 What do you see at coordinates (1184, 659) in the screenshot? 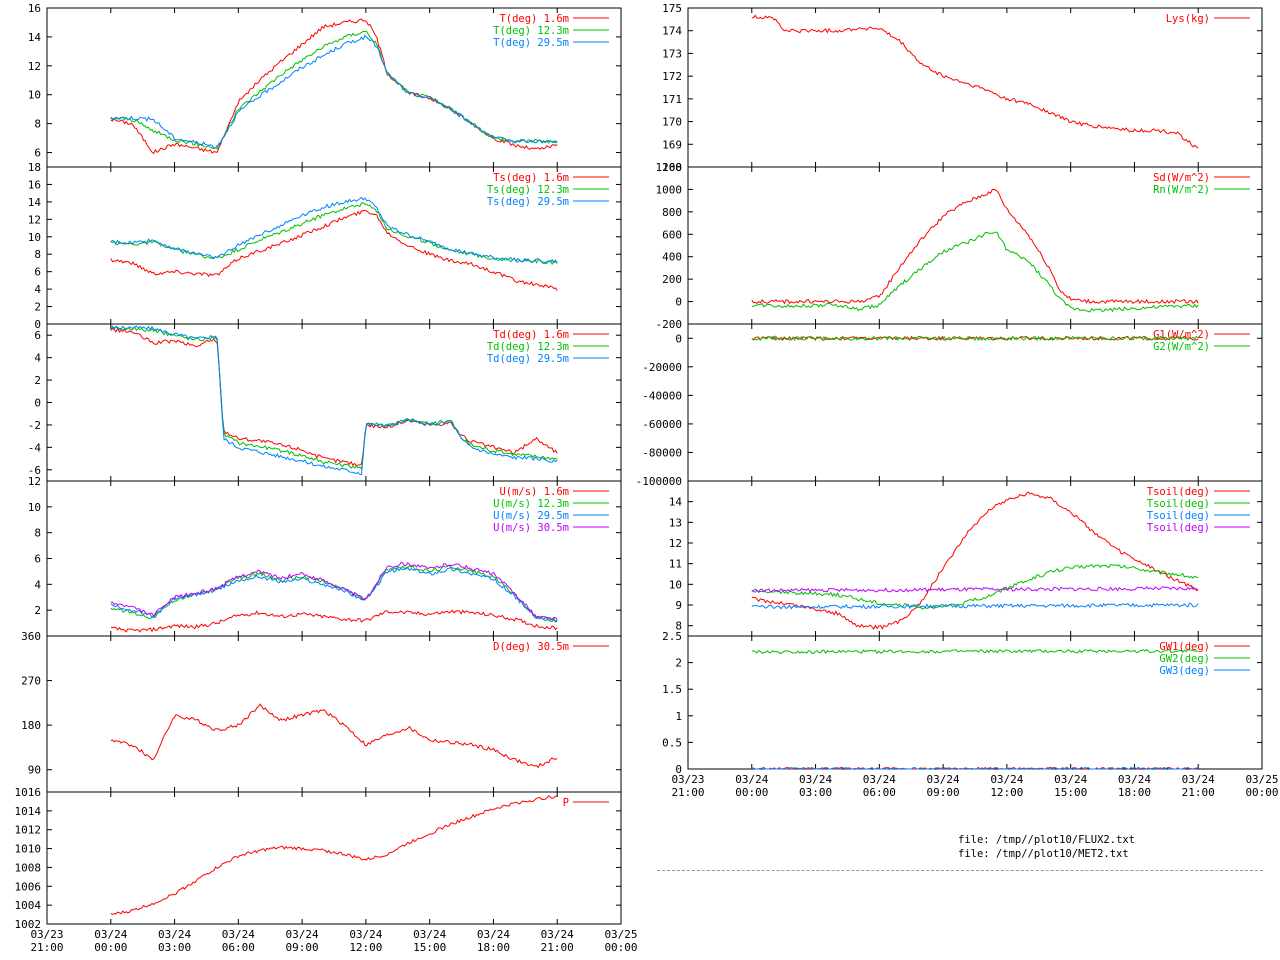
I see `legend-label-GW-1: GW2(deg)` at bounding box center [1184, 659].